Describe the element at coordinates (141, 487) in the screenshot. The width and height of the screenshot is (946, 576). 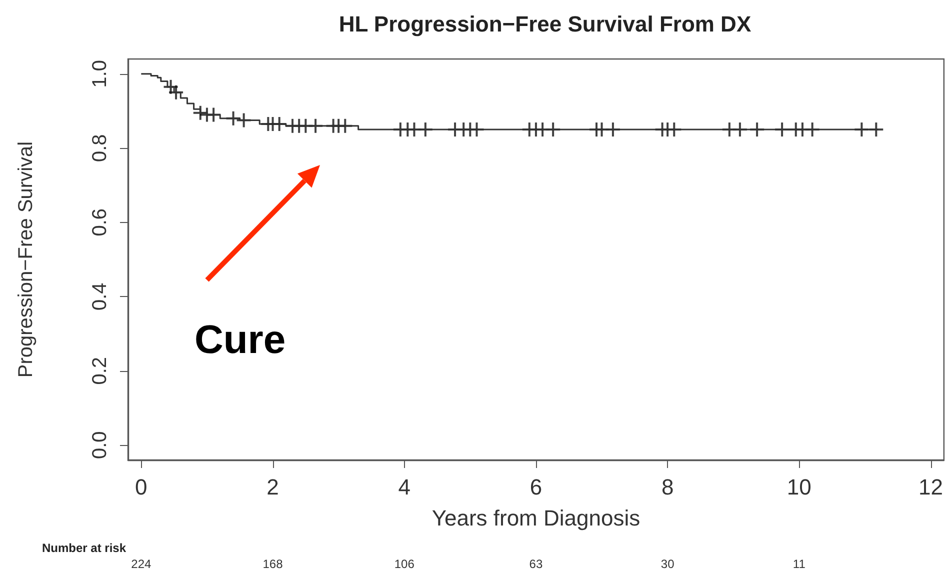
I see `x-tick-label: 0` at that location.